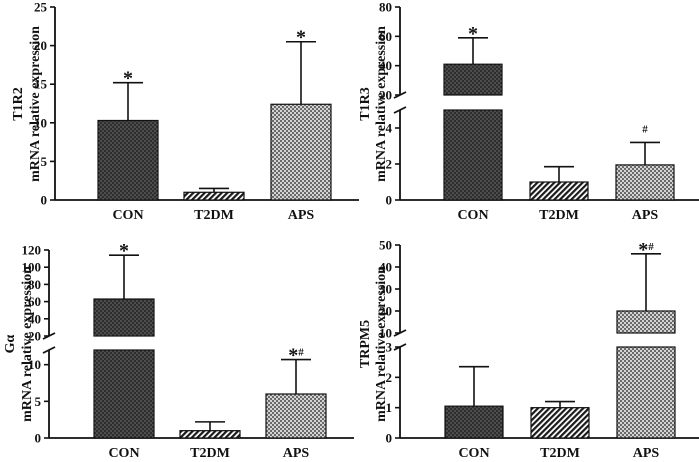 The width and height of the screenshot is (699, 462). What do you see at coordinates (389, 347) in the screenshot?
I see `y-tick-label: 3` at bounding box center [389, 347].